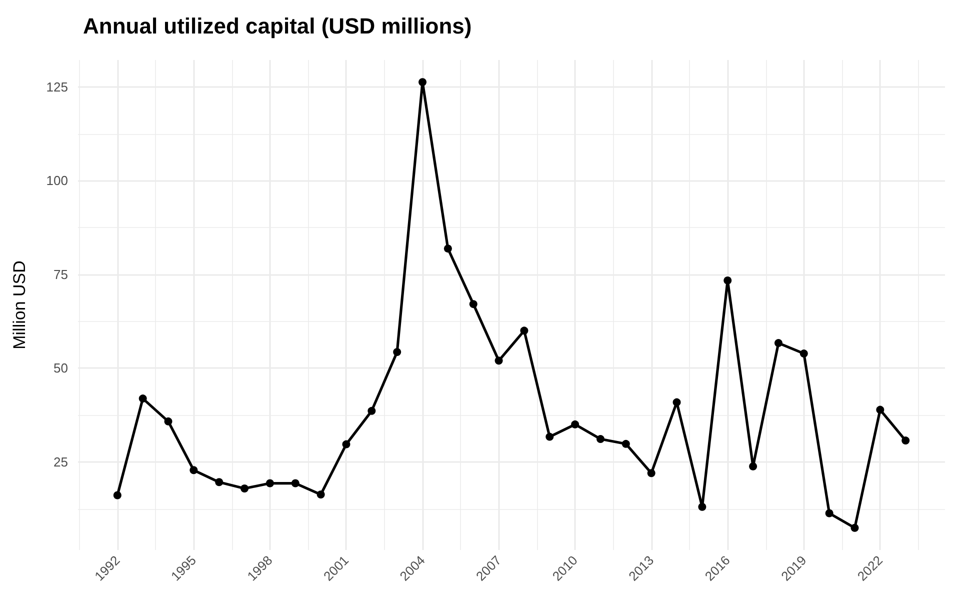 The width and height of the screenshot is (960, 601). Describe the element at coordinates (277, 26) in the screenshot. I see `chart-title: Annual utilized capital (USD millions)` at that location.